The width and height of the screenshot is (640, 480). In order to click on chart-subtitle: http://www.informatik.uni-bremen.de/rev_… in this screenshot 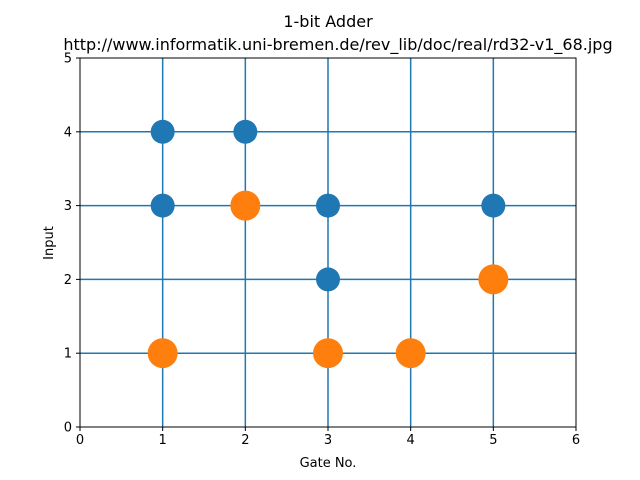, I will do `click(337, 45)`.